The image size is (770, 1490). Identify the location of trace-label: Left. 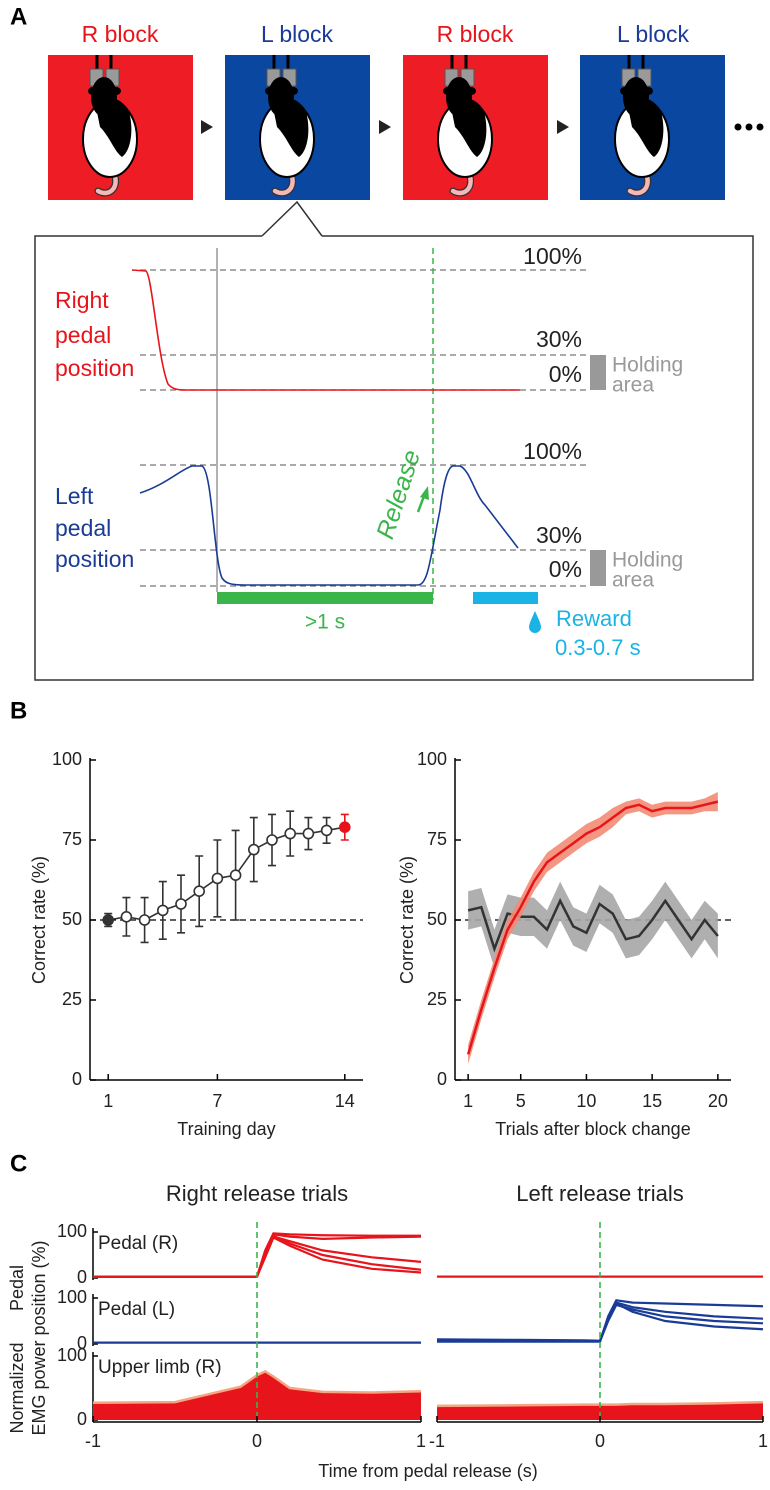
(74, 496).